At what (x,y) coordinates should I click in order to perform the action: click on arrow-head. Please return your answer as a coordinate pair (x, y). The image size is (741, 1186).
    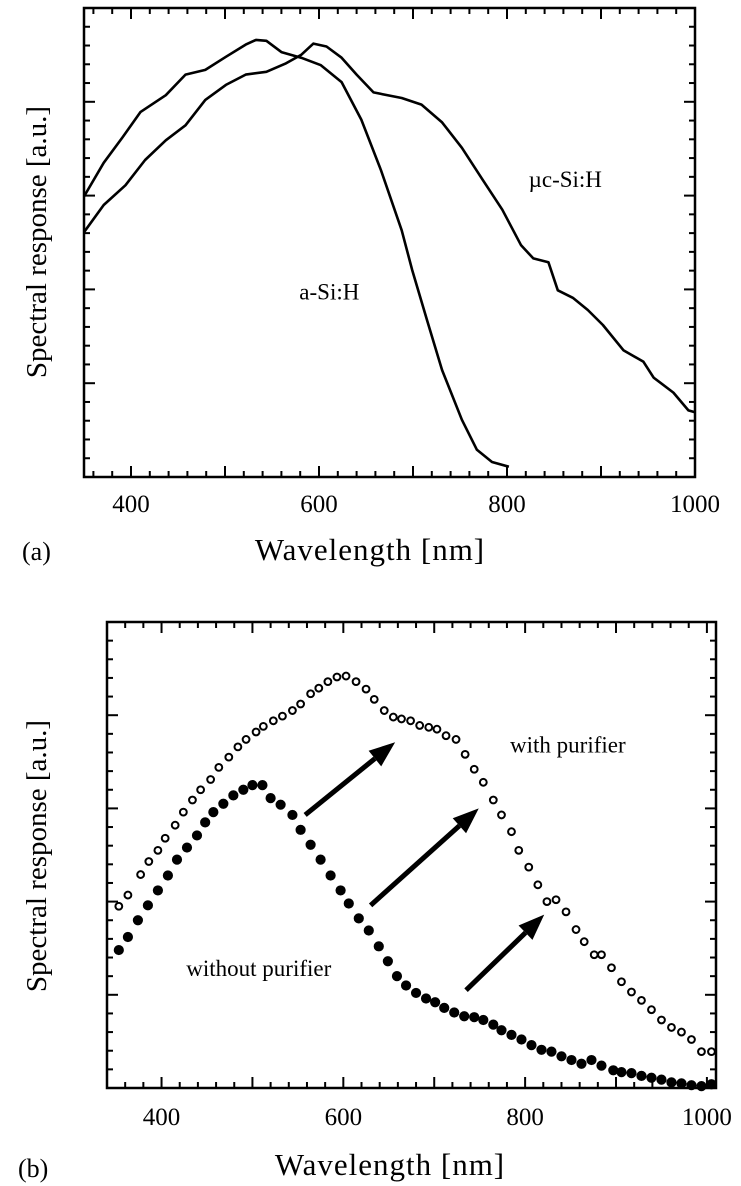
    Looking at the image, I should click on (531, 927).